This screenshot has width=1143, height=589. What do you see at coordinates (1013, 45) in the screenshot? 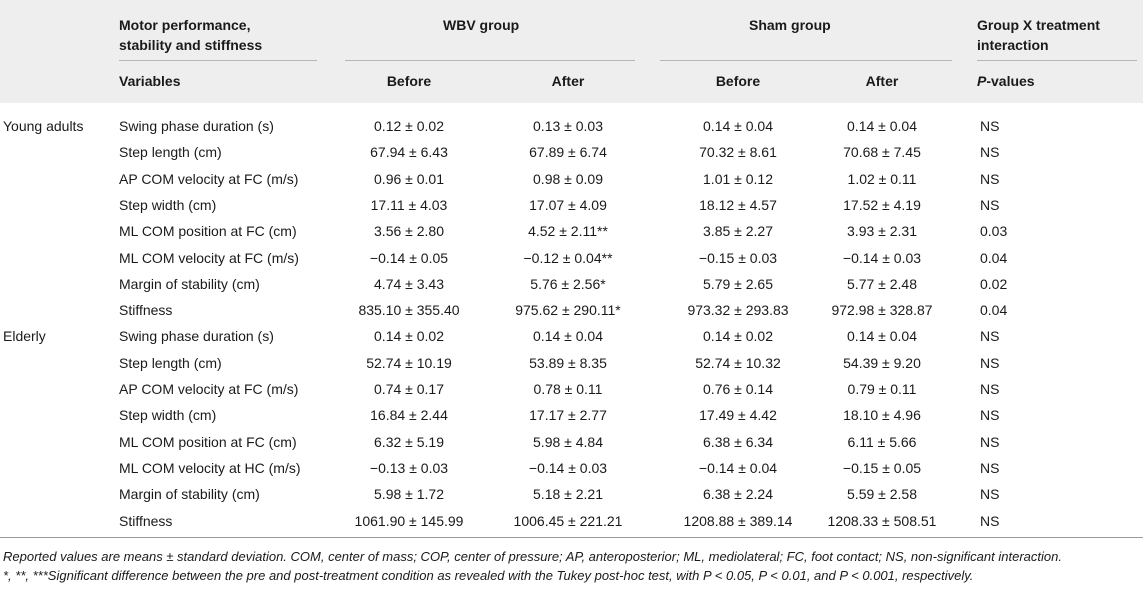
I see `header-interaction-line2: interaction` at bounding box center [1013, 45].